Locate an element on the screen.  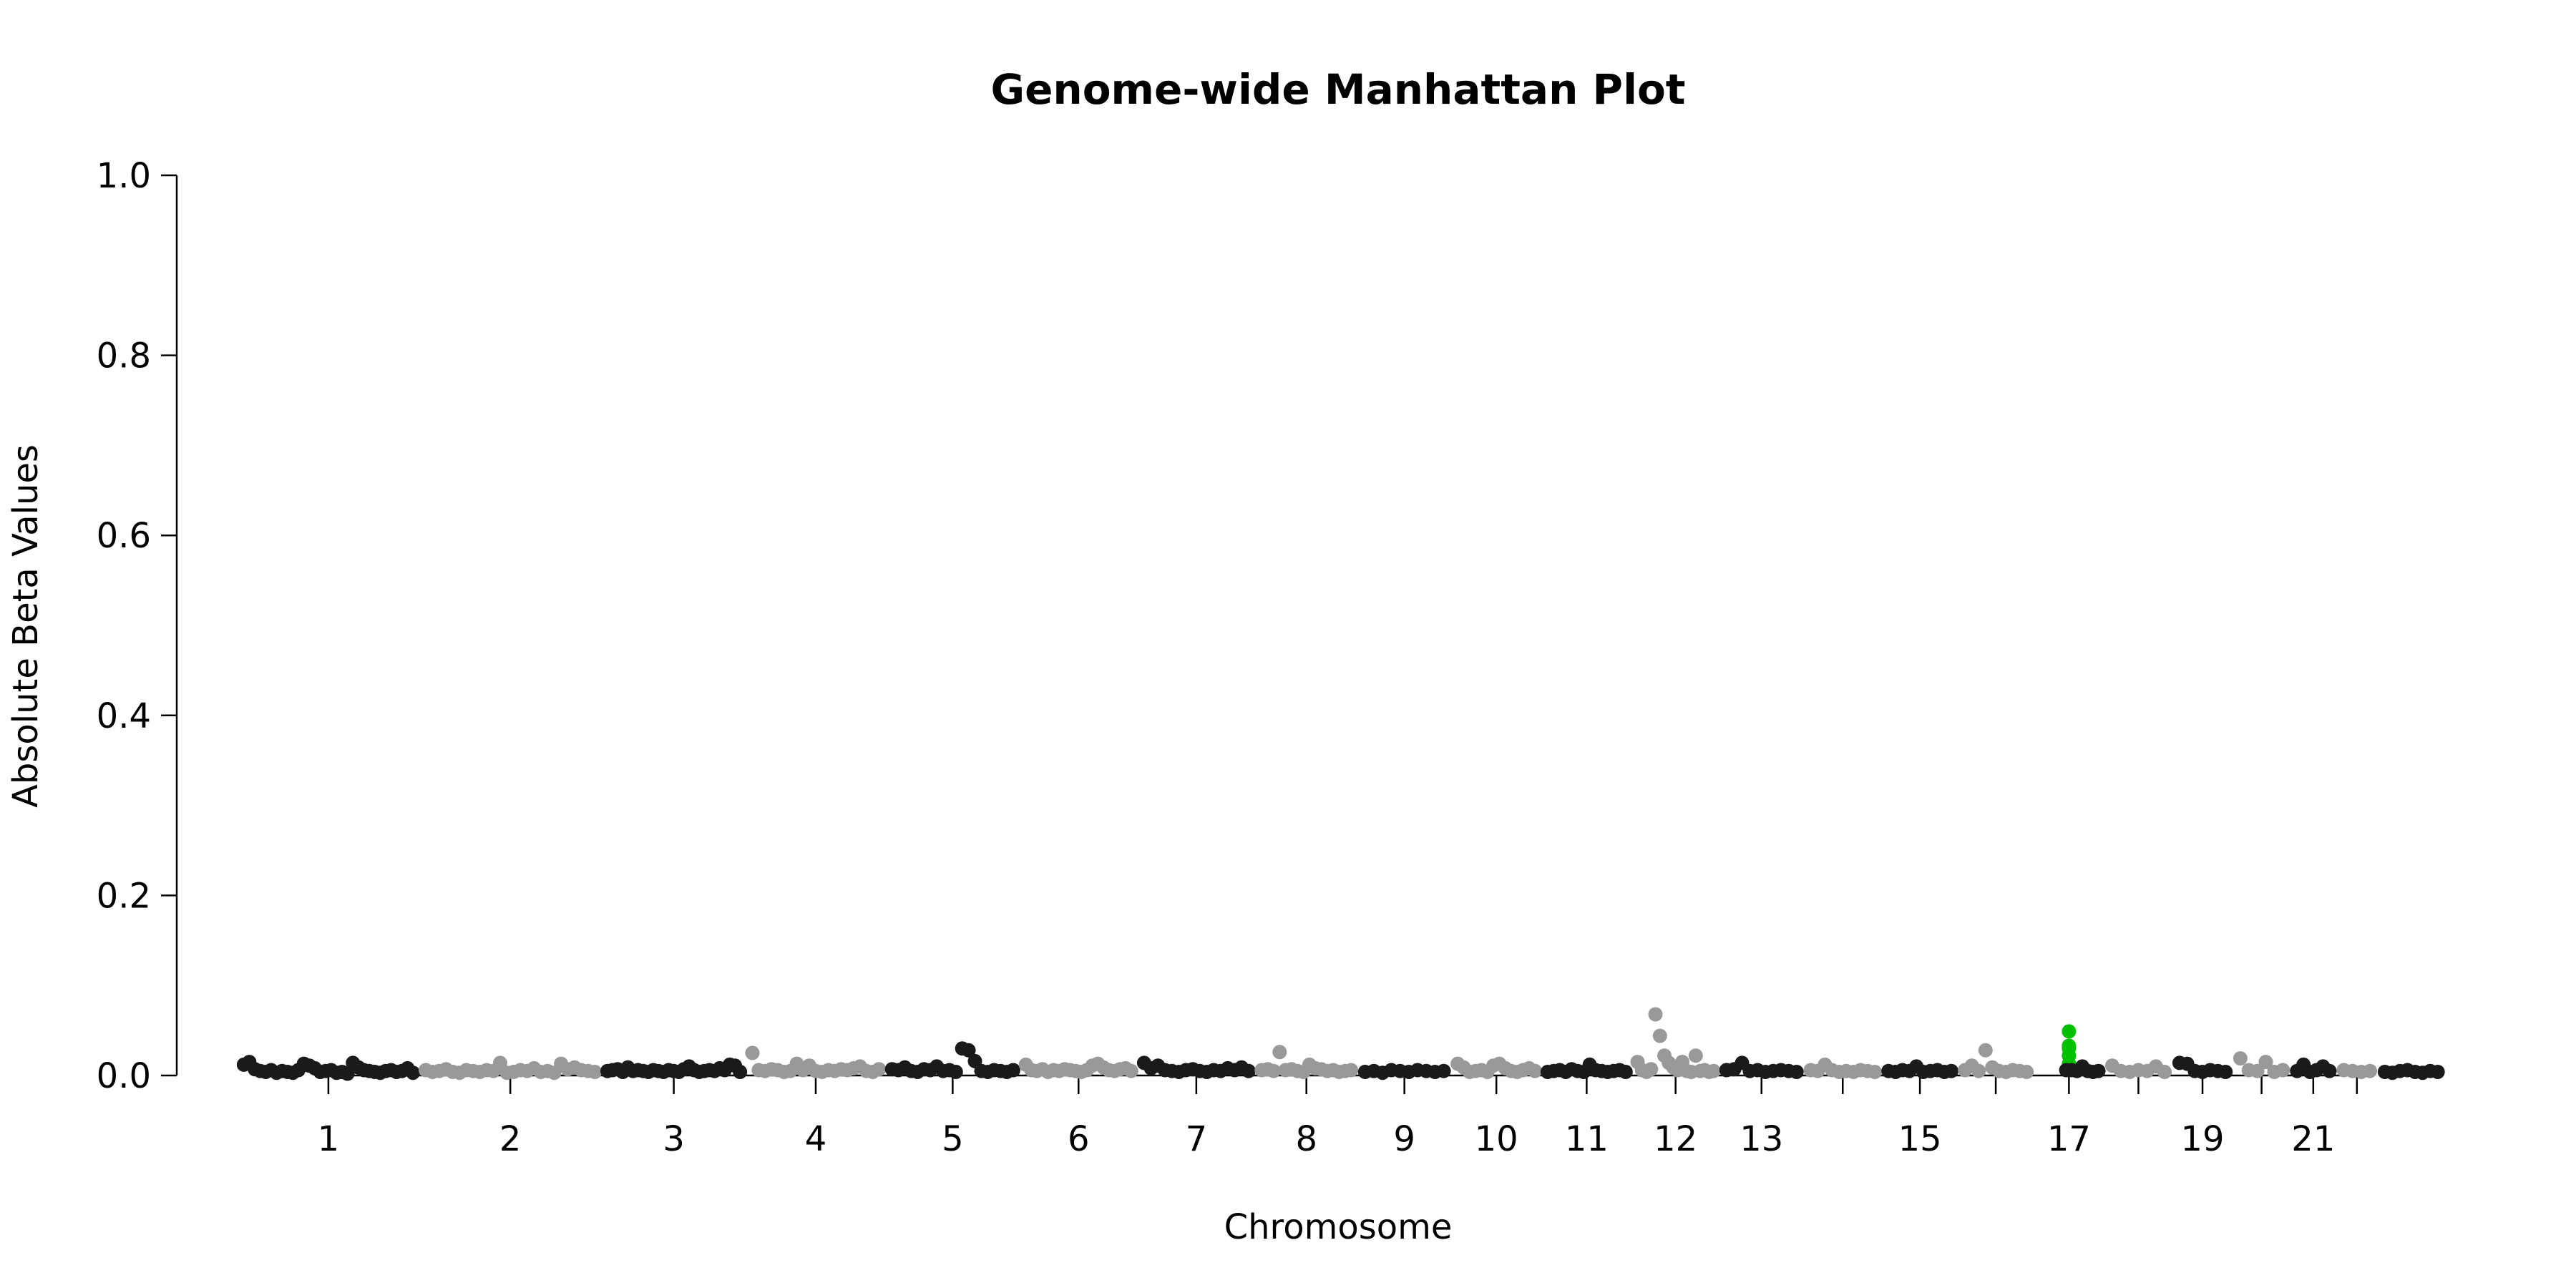
x-tick-label: 12 is located at coordinates (1675, 1139).